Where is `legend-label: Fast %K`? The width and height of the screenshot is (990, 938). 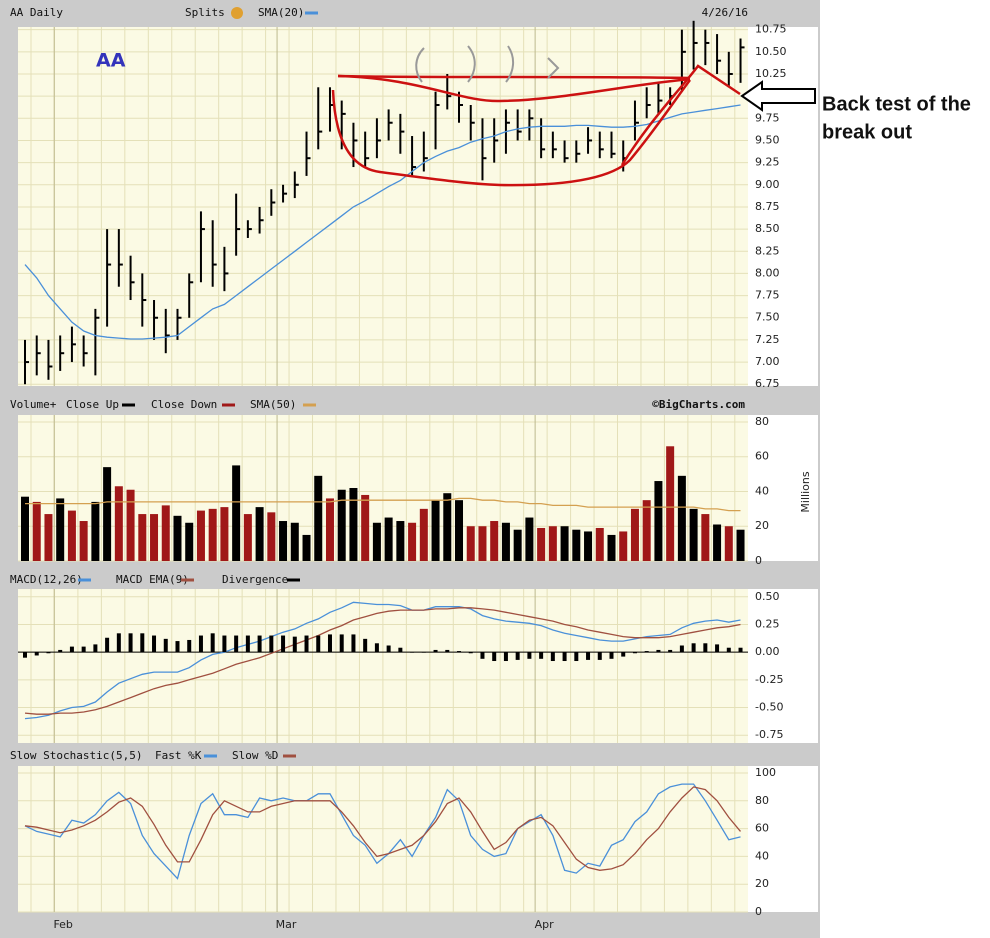
legend-label: Fast %K is located at coordinates (178, 755).